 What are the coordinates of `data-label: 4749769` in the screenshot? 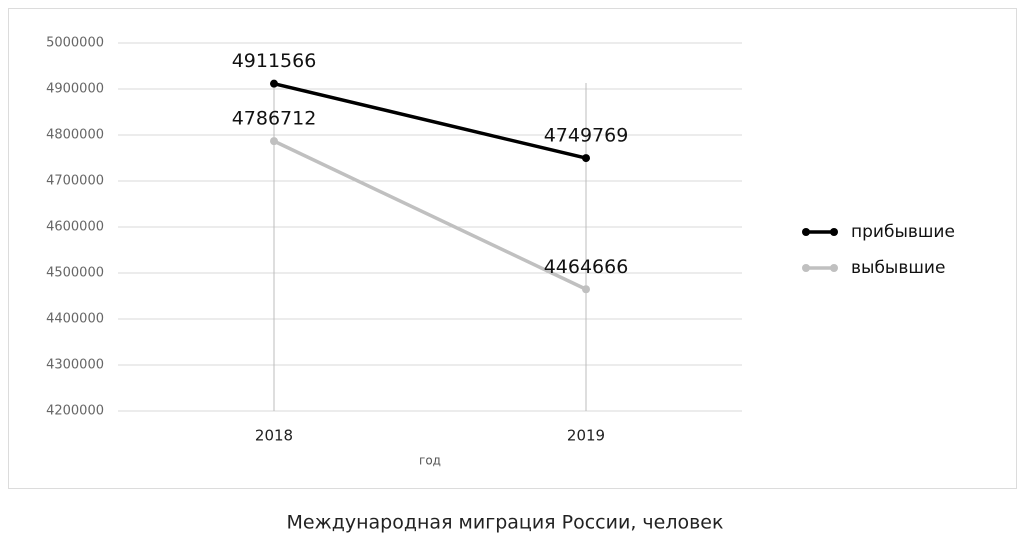 It's located at (586, 136).